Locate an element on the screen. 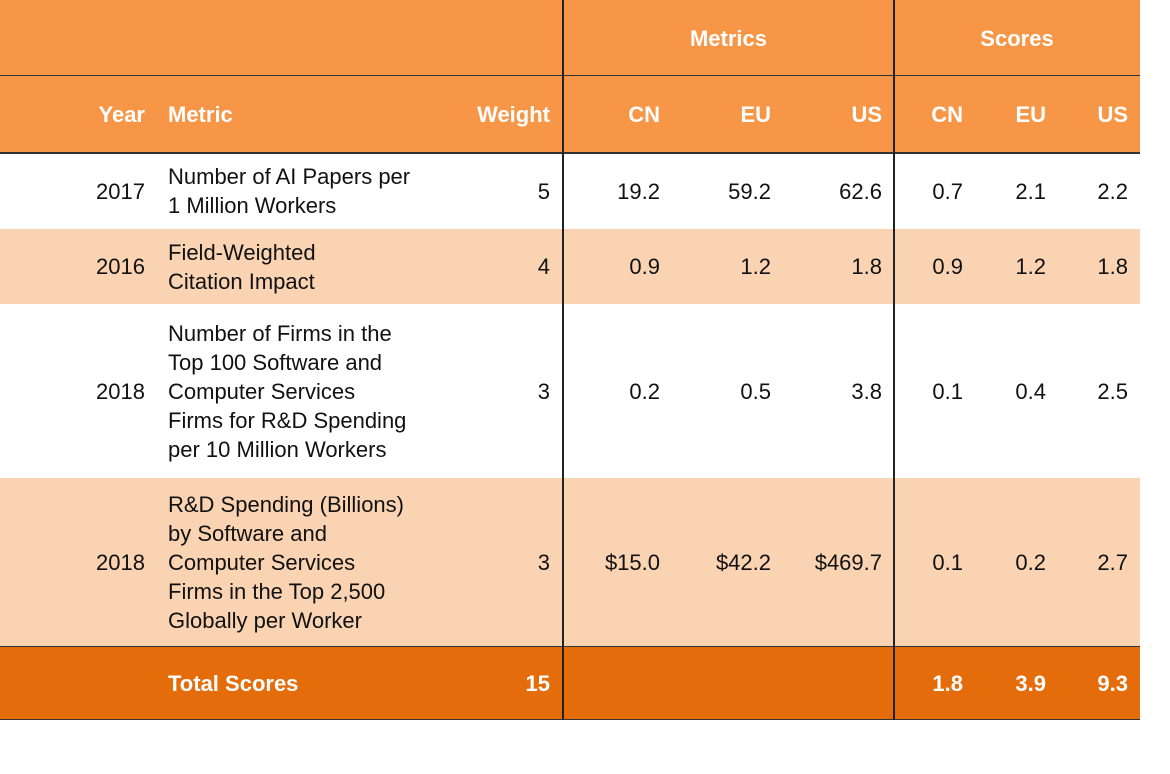 The width and height of the screenshot is (1170, 774). table-cell: 19.2 is located at coordinates (615, 191).